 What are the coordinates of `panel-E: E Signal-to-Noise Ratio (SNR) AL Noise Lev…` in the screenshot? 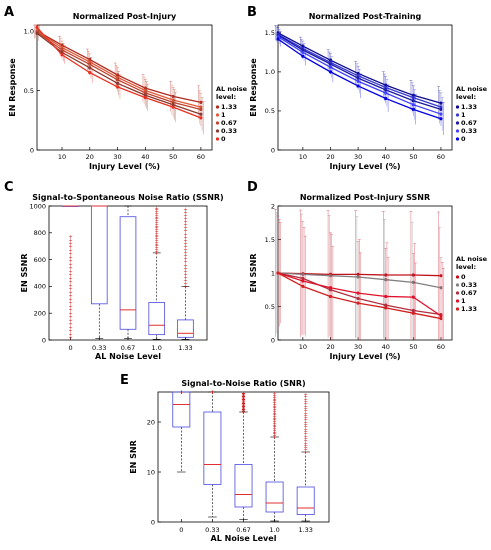 It's located at (225, 458).